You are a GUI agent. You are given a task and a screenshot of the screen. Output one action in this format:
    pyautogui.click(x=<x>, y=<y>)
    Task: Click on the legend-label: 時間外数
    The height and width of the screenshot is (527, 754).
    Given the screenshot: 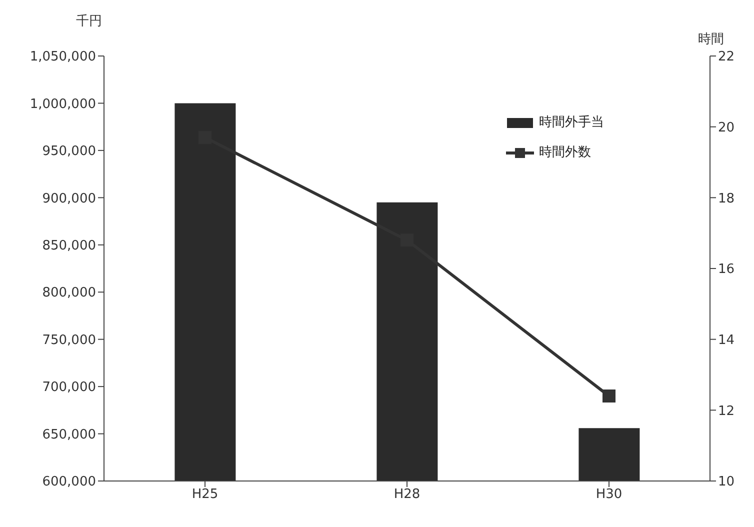 What is the action you would take?
    pyautogui.click(x=565, y=153)
    